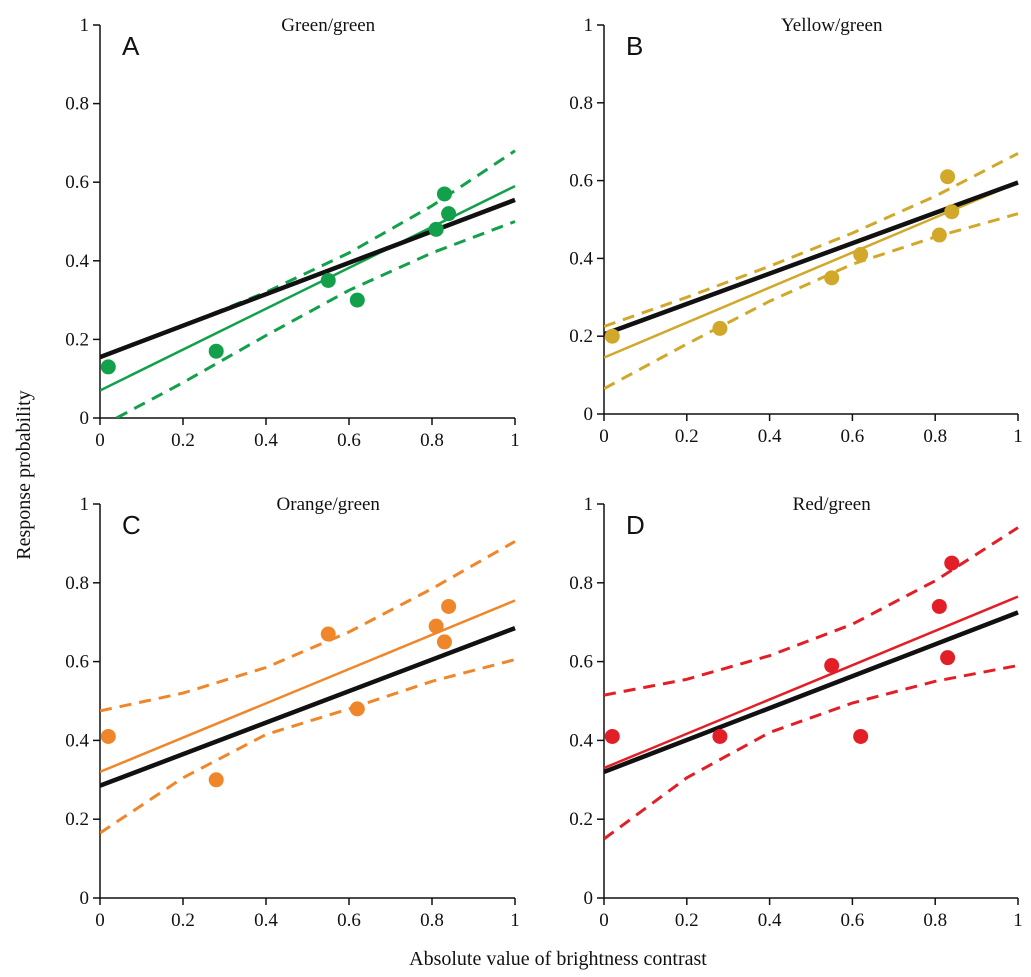 The width and height of the screenshot is (1031, 977). What do you see at coordinates (24, 474) in the screenshot?
I see `y-axis-title: Response probability` at bounding box center [24, 474].